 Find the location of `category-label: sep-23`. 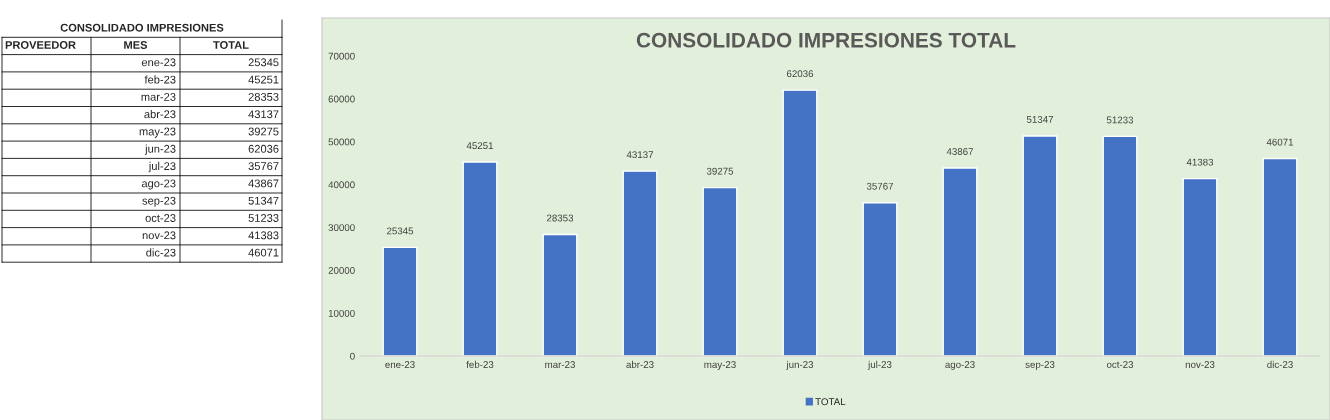

category-label: sep-23 is located at coordinates (159, 201).